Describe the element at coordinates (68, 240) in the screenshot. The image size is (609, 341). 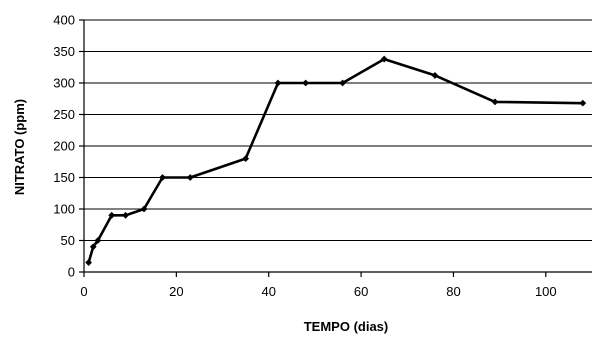
I see `y-tick-label: 50` at that location.